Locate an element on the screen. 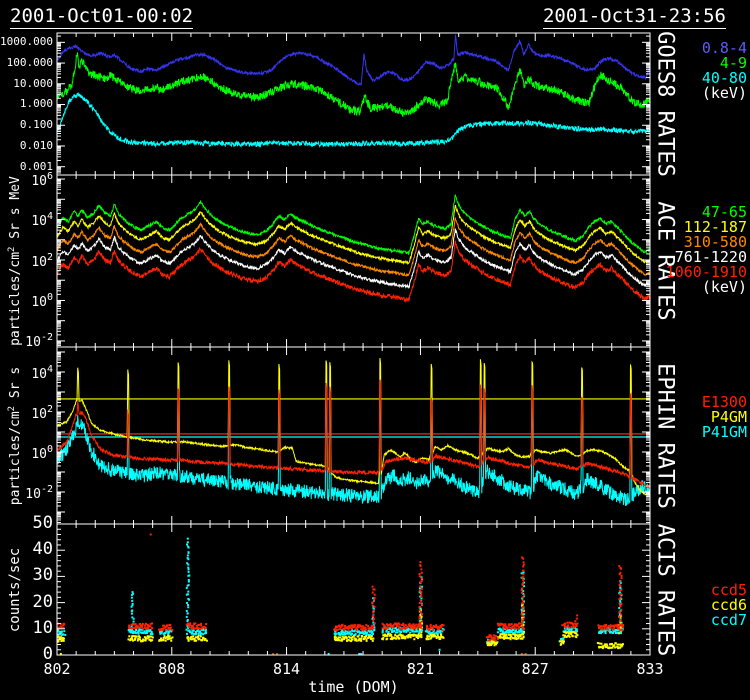 The image size is (750, 700). legend-ephin: E1300 P4GM P41GM is located at coordinates (724, 417).